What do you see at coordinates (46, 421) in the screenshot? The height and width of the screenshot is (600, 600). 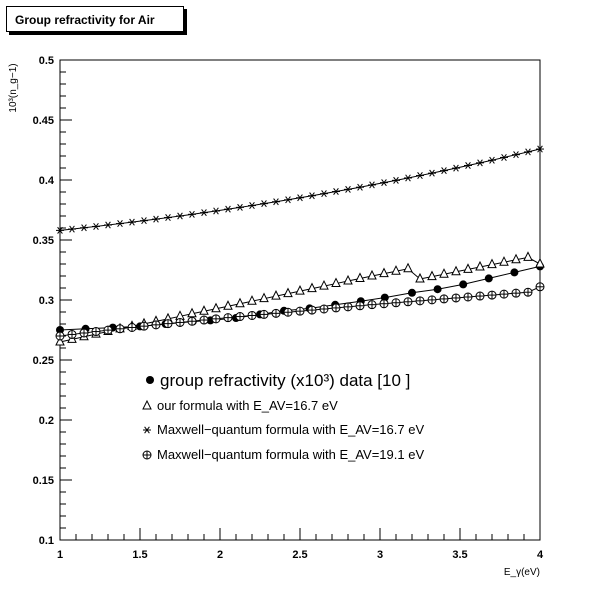 I see `y-tick-label: 0.2` at bounding box center [46, 421].